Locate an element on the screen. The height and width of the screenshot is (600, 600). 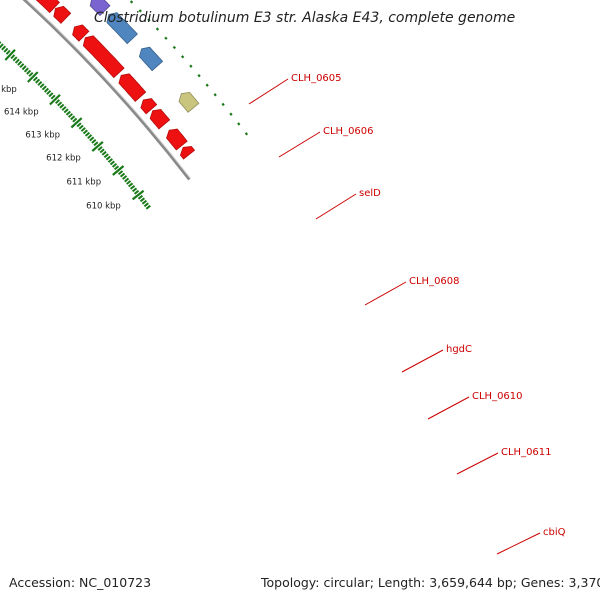
ruler-kbp-label: 613 kbp is located at coordinates (42, 135).